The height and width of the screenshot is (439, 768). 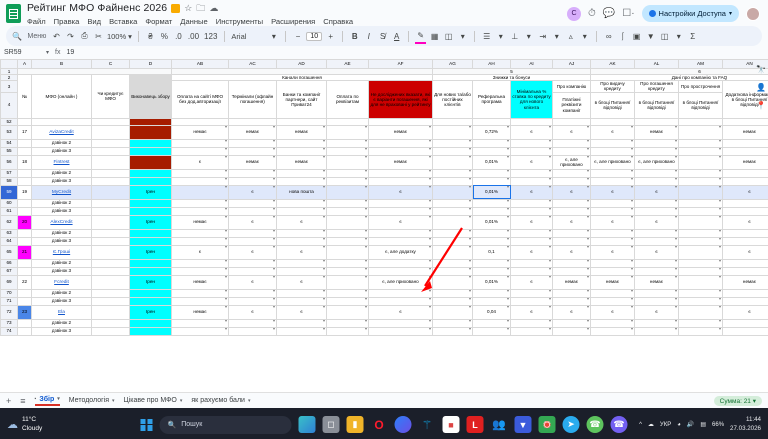 What do you see at coordinates (434, 36) in the screenshot?
I see `borders-icon: ▦` at bounding box center [434, 36].